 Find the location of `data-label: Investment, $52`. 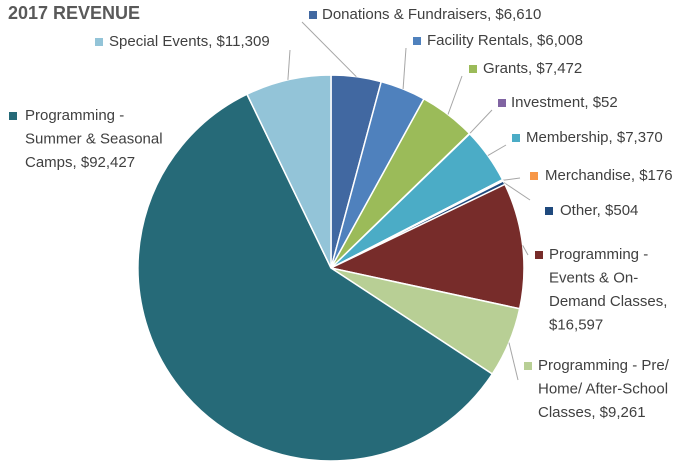

data-label: Investment, $52 is located at coordinates (564, 102).